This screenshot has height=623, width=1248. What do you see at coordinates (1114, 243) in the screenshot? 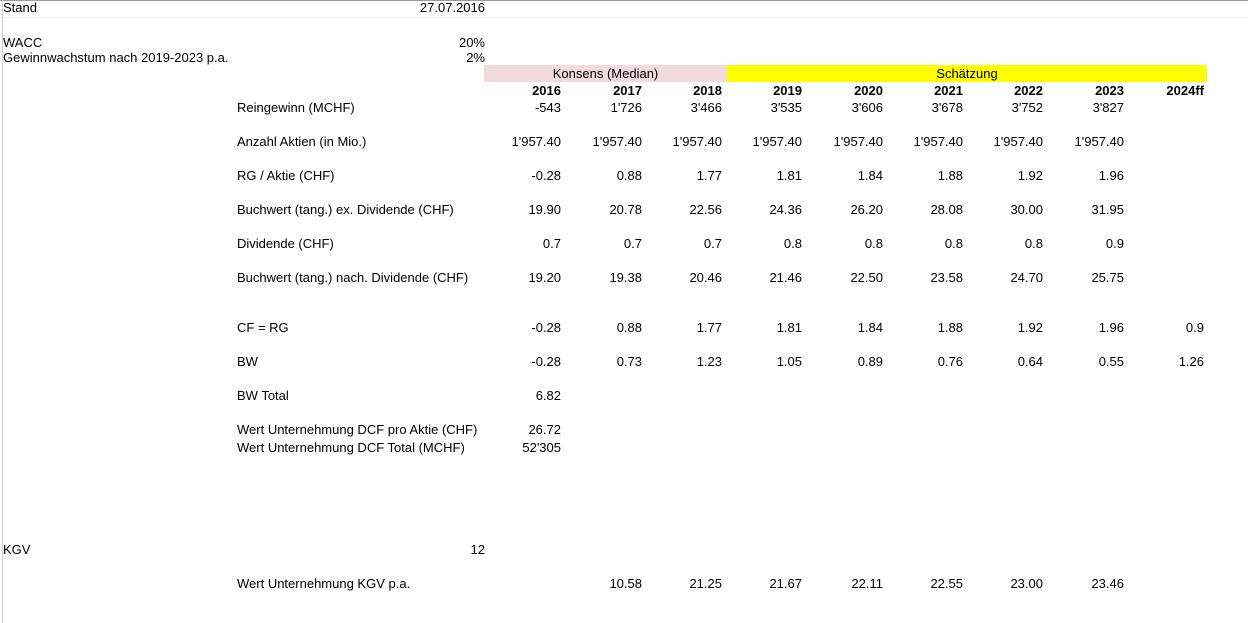
I see `cell-dividende-2023: 0.9` at bounding box center [1114, 243].